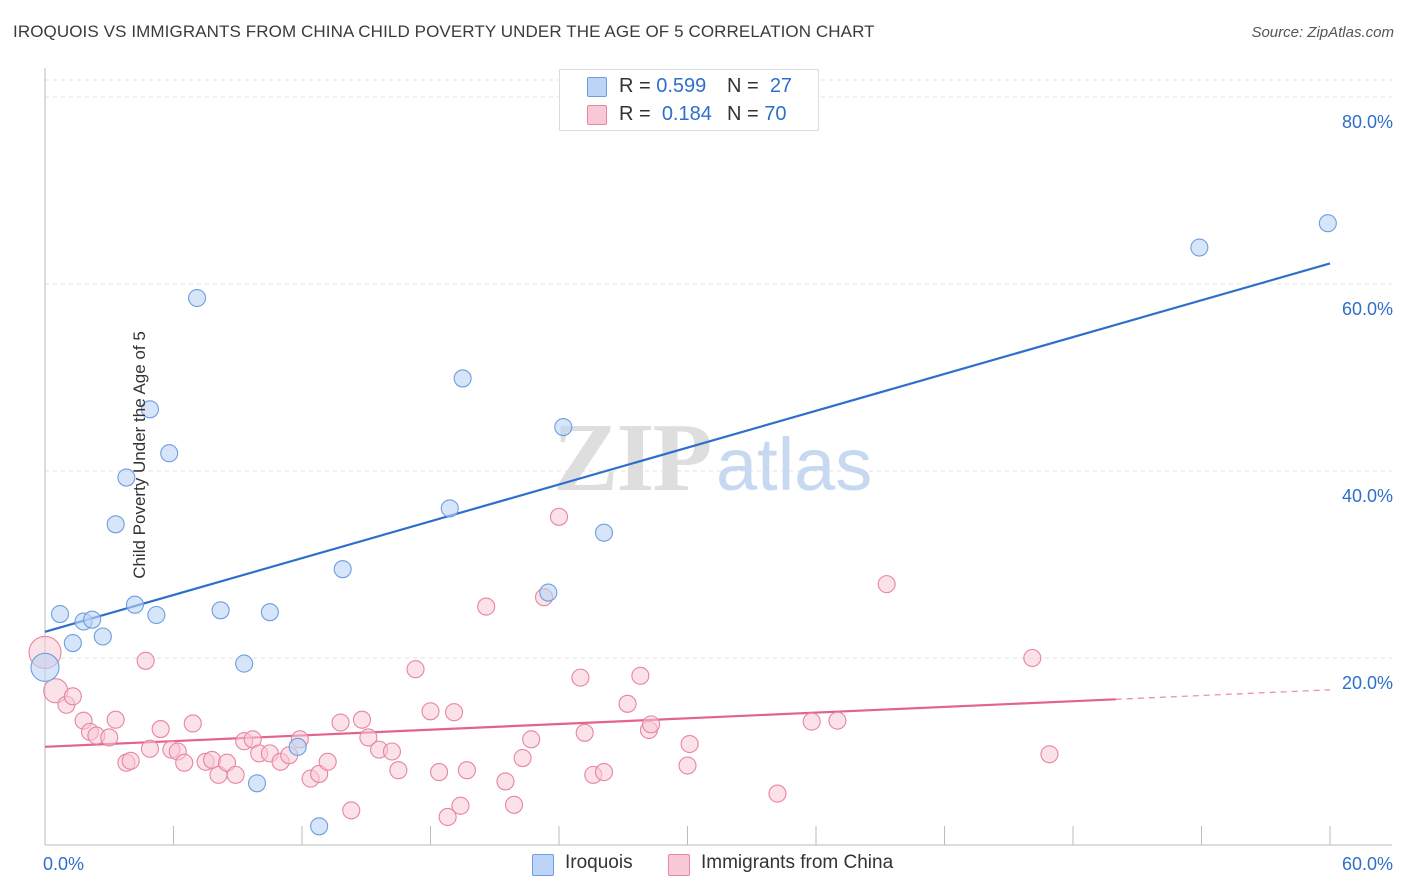 Image resolution: width=1406 pixels, height=892 pixels. I want to click on trend-line-china, so click(580, 723).